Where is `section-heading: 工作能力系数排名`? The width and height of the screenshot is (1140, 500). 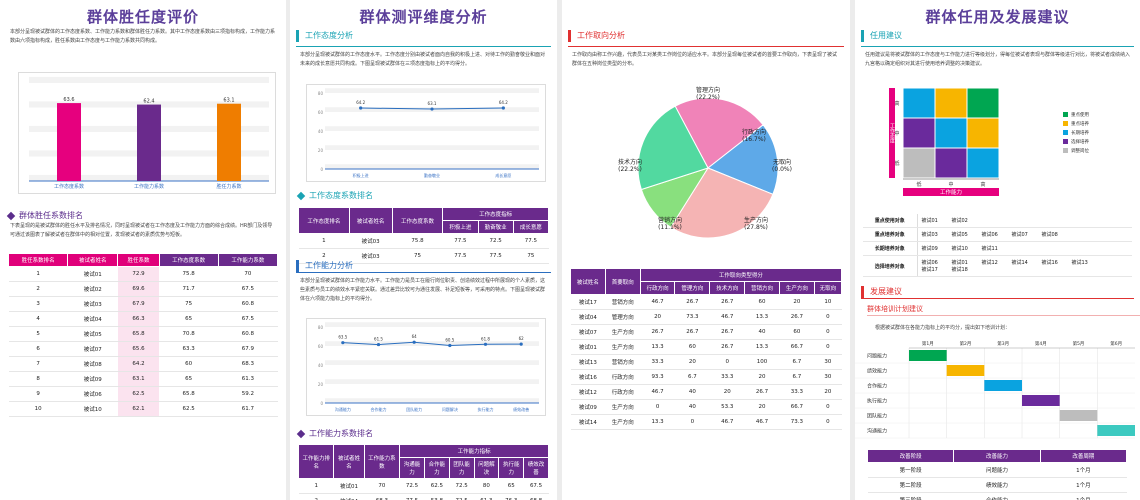 section-heading: 工作能力系数排名 is located at coordinates (334, 433).